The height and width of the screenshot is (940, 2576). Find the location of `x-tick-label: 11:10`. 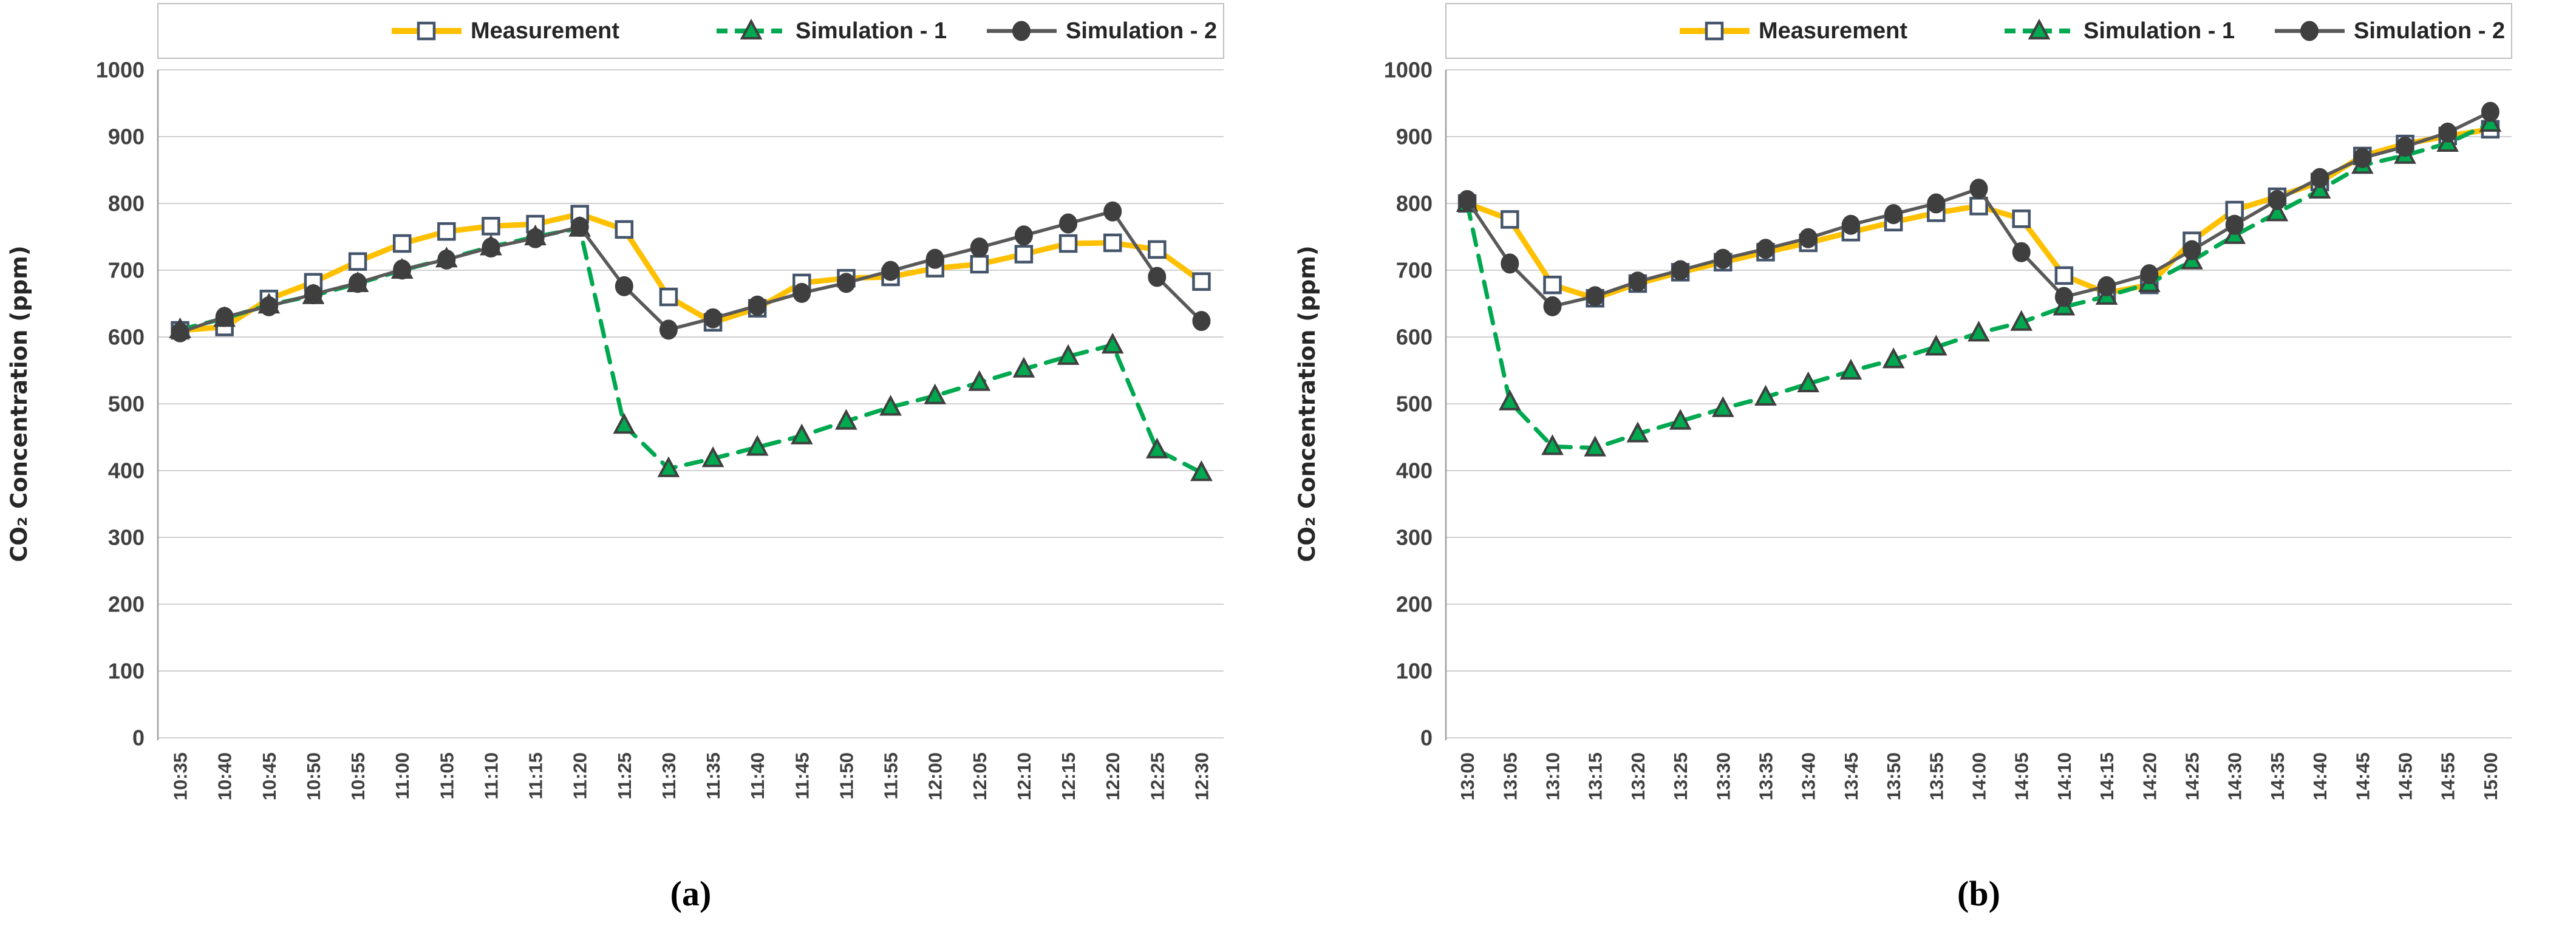

x-tick-label: 11:10 is located at coordinates (491, 776).